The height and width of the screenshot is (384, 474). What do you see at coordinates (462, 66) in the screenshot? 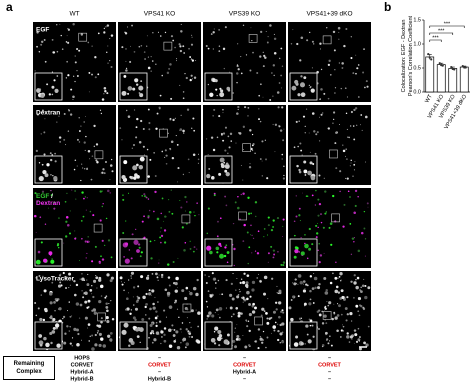
I see `data-point` at bounding box center [462, 66].